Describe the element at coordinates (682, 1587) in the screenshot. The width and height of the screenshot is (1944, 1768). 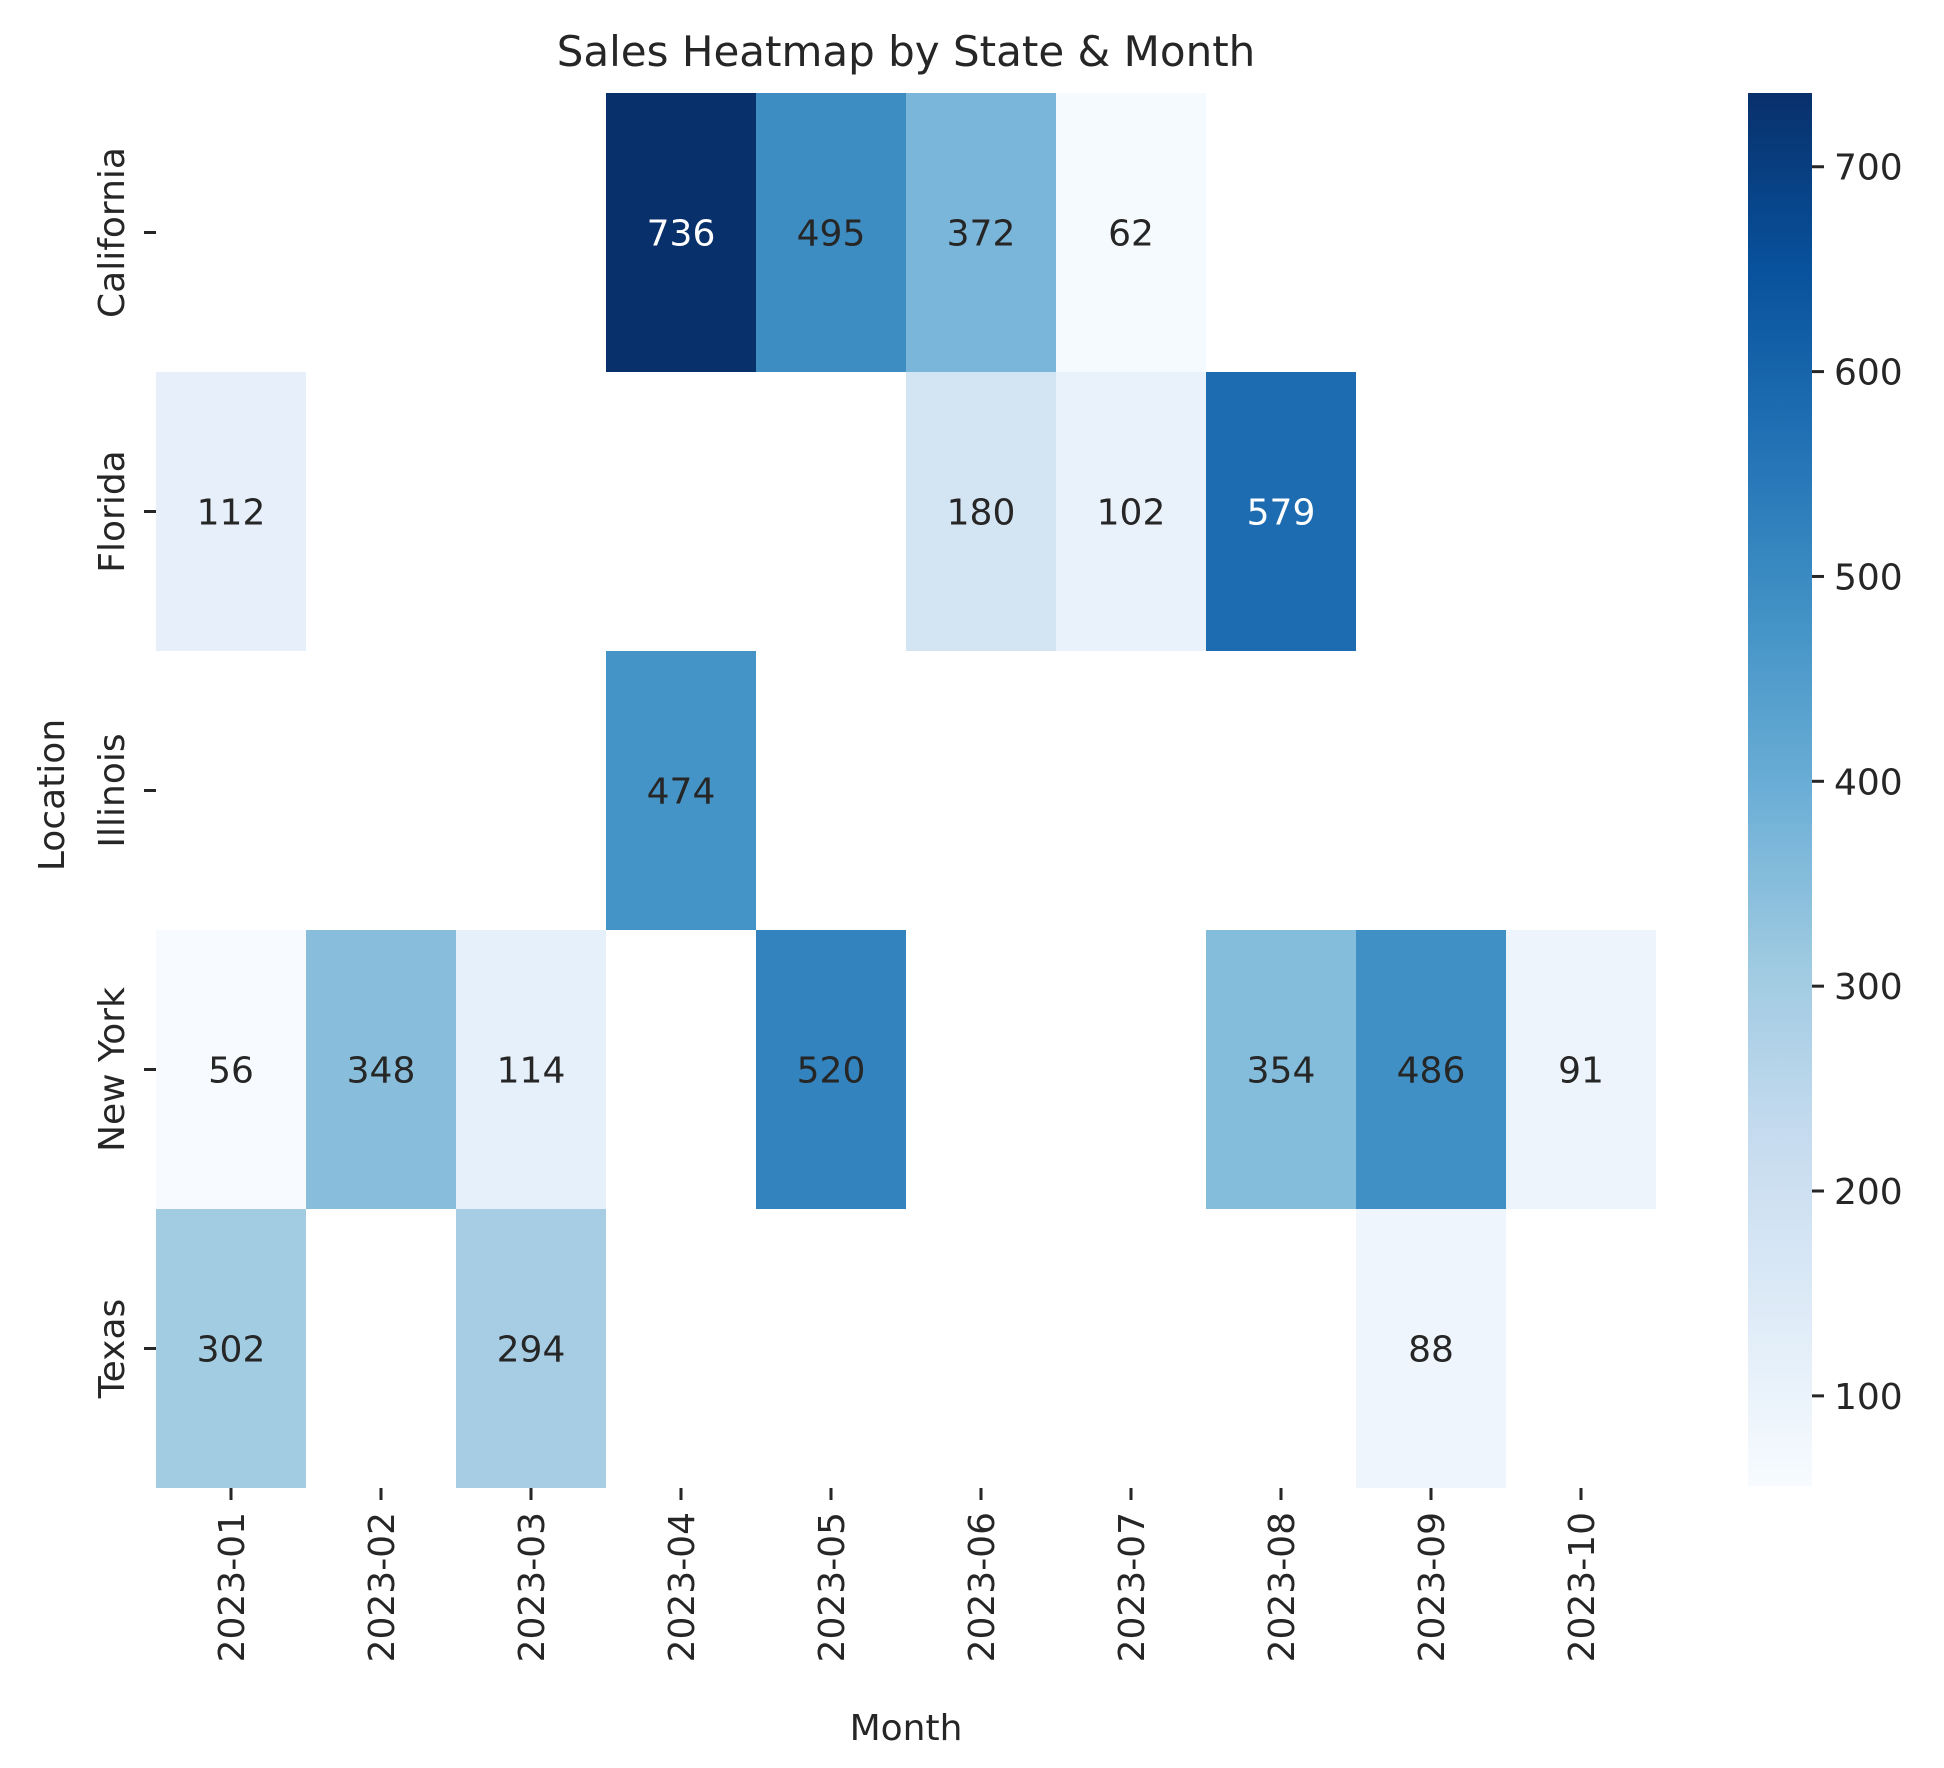
I see `x-tick-label: 2023-04` at that location.